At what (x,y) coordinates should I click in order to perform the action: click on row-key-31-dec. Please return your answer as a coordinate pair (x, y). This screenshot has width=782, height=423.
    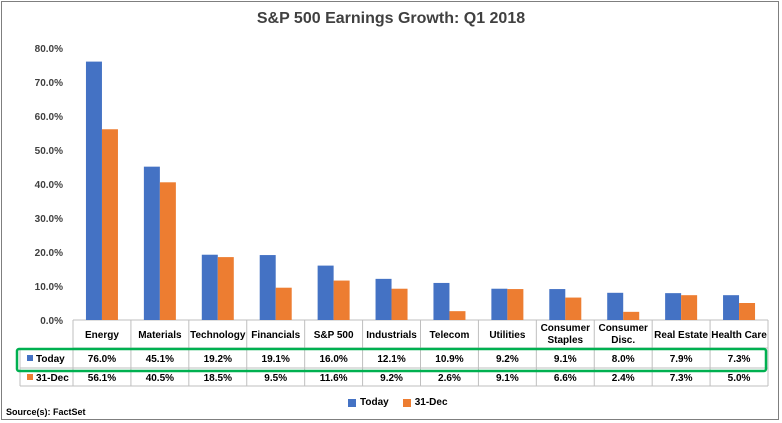
    Looking at the image, I should click on (30, 377).